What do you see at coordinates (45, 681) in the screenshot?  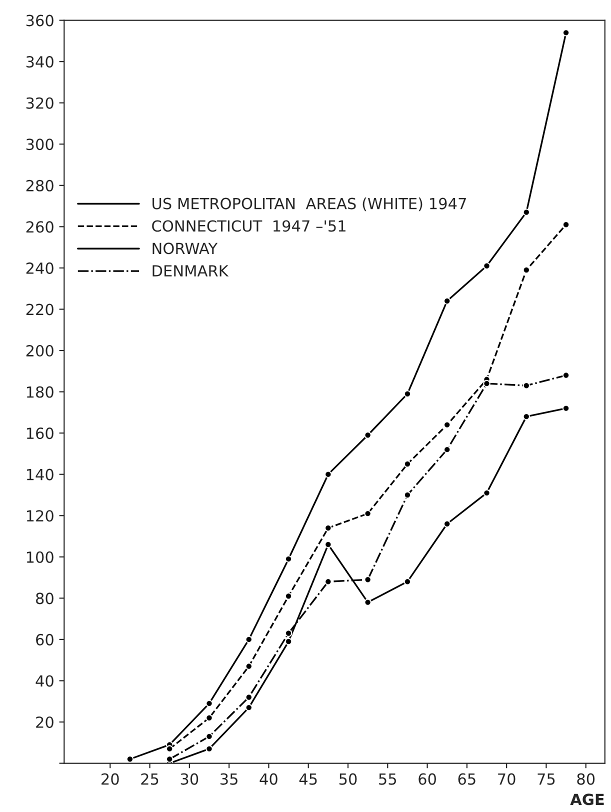 I see `y-tick-label: 40` at bounding box center [45, 681].